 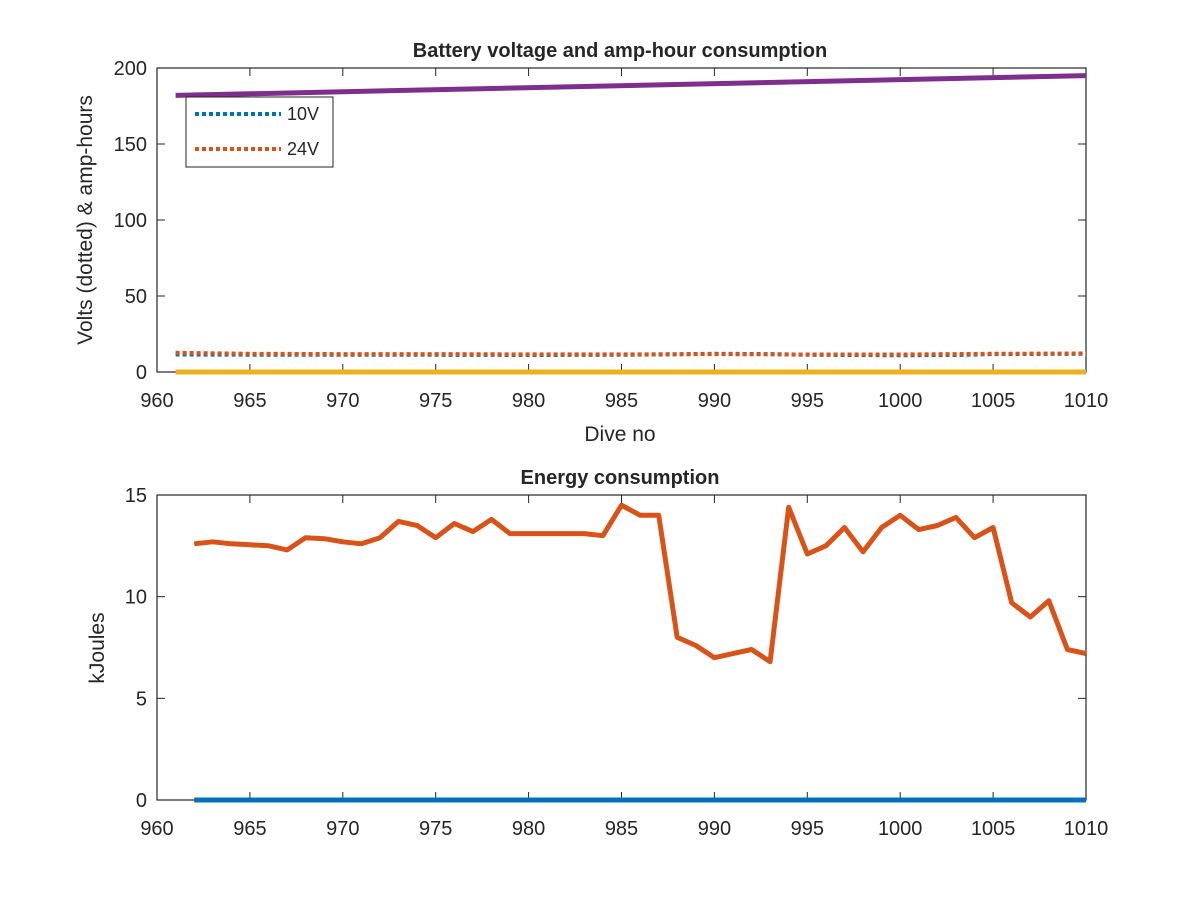 I want to click on y-tick-label: 50, so click(x=136, y=297).